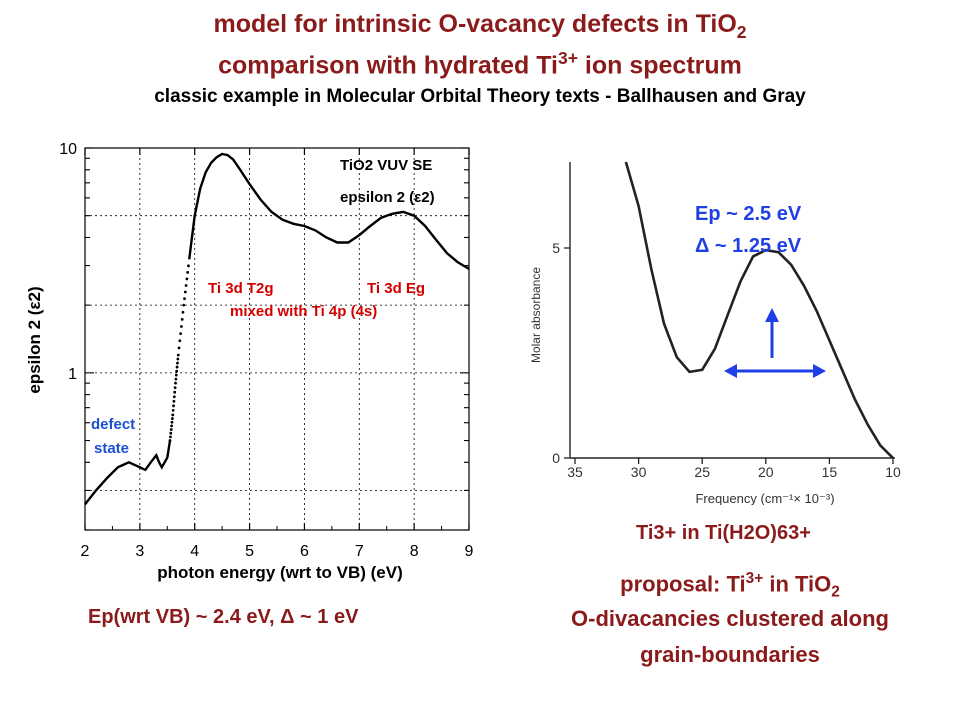 The image size is (960, 720). Describe the element at coordinates (111, 448) in the screenshot. I see `annotation-state: state` at that location.